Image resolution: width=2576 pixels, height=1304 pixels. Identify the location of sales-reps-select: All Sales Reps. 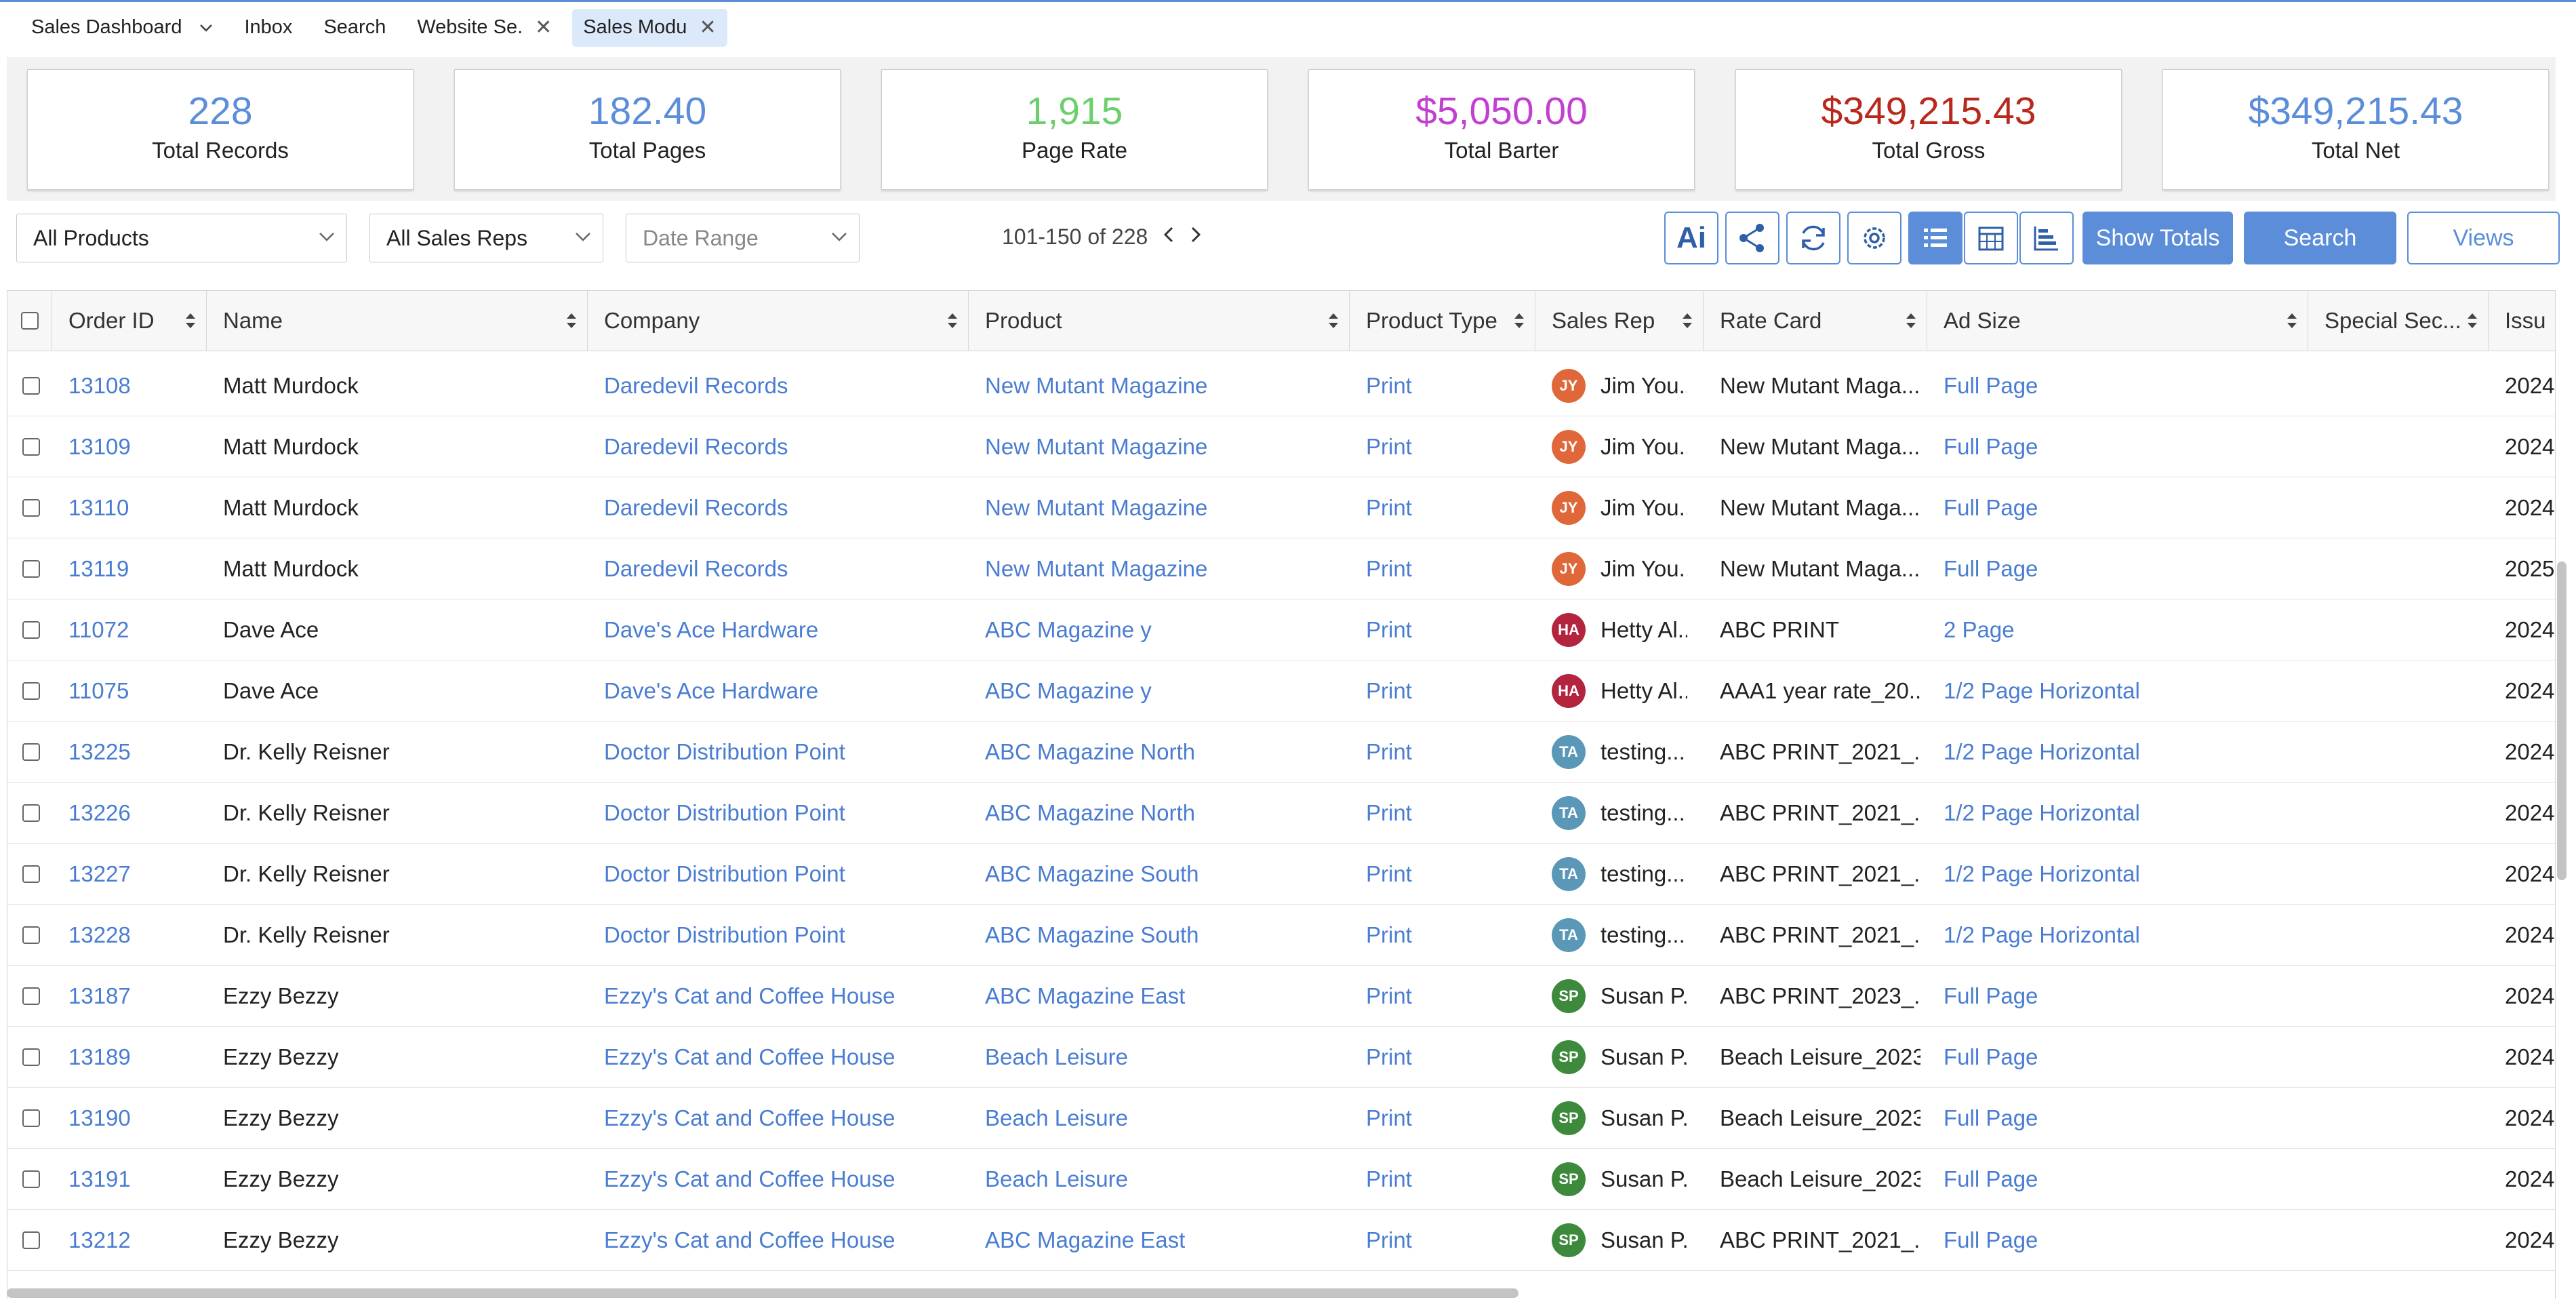
(486, 238).